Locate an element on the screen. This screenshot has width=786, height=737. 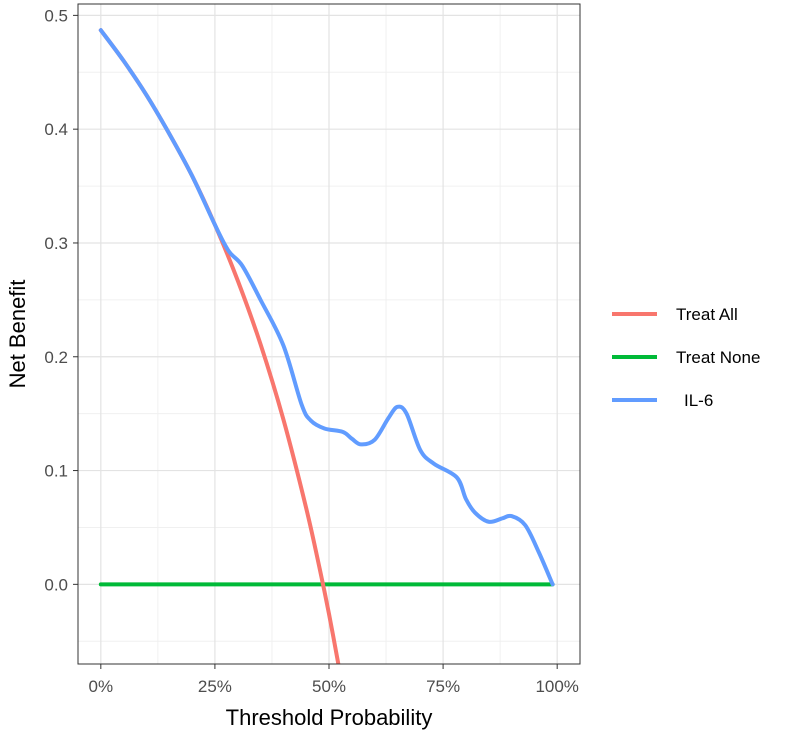
x-tick-label: 25% is located at coordinates (215, 686).